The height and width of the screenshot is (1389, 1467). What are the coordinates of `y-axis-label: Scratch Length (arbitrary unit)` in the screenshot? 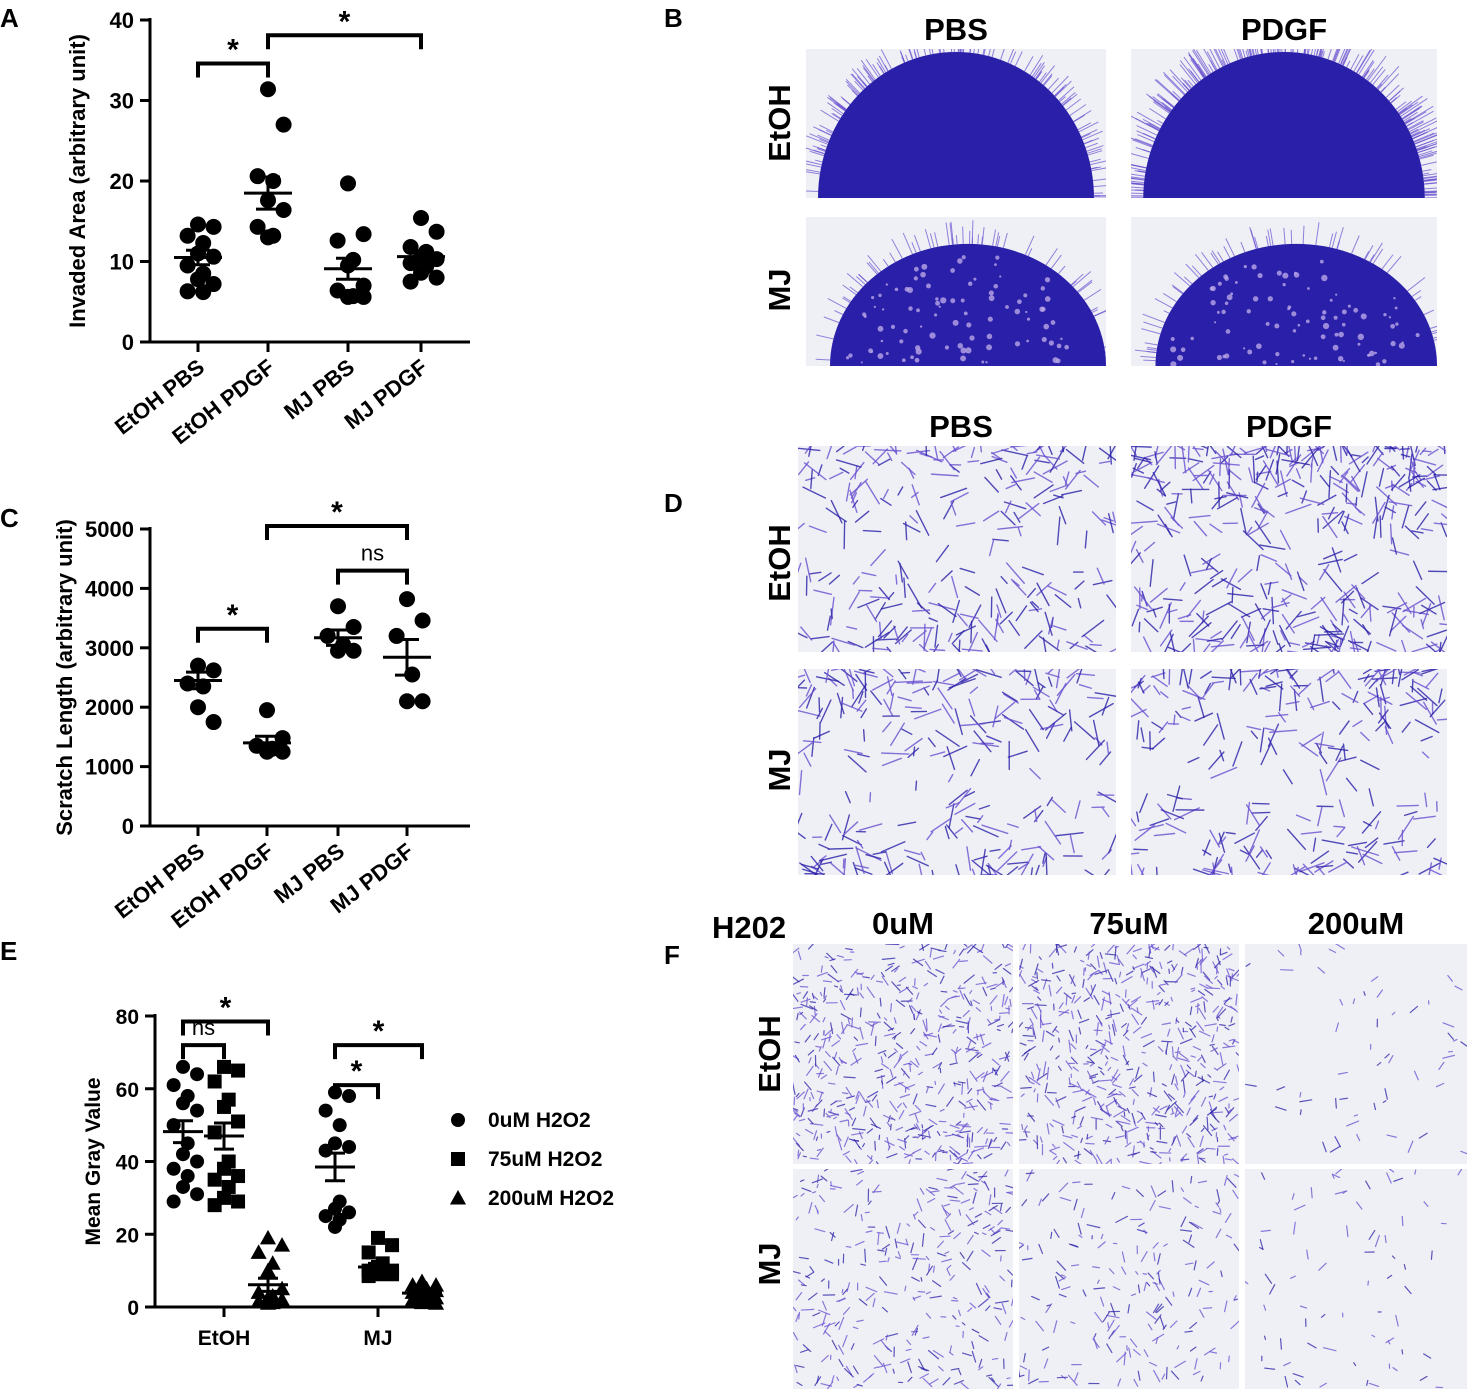 It's located at (64, 677).